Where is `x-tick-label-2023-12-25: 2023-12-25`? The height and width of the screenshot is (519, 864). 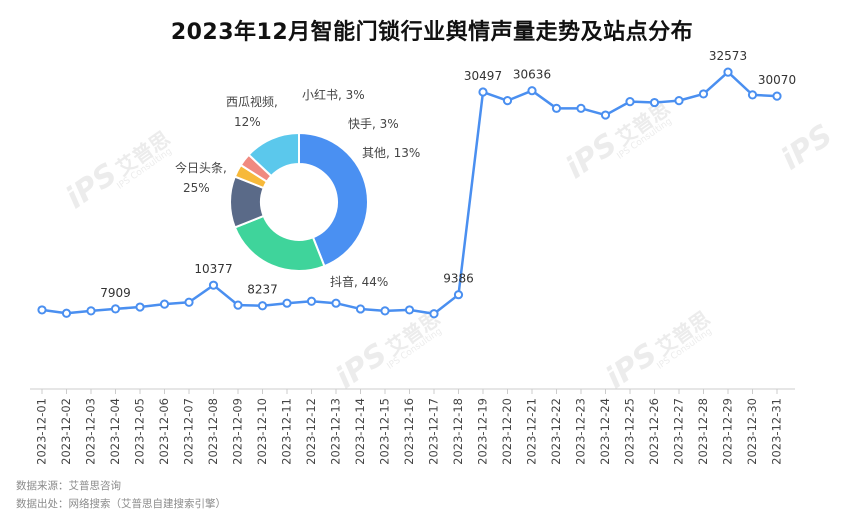
x-tick-label-2023-12-25: 2023-12-25 is located at coordinates (630, 431).